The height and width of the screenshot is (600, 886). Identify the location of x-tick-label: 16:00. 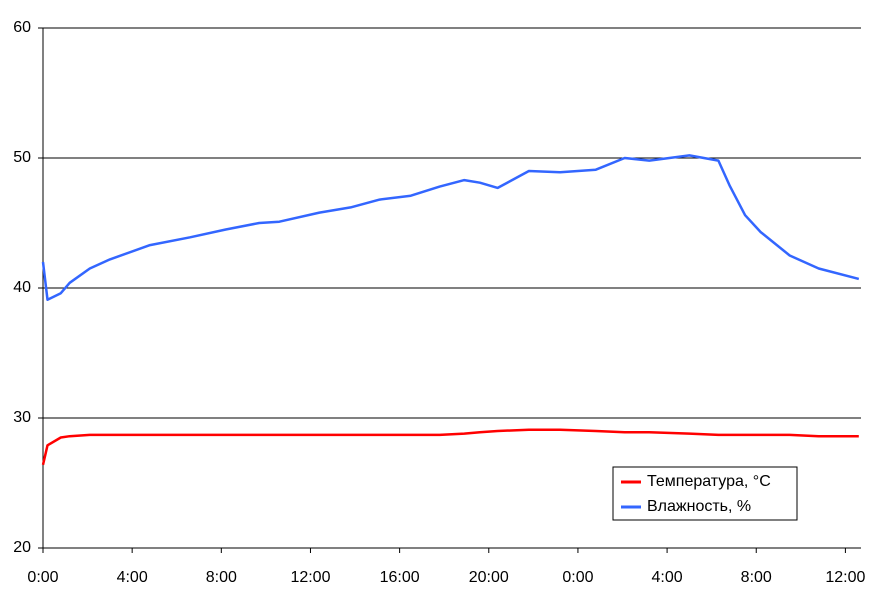
(400, 577).